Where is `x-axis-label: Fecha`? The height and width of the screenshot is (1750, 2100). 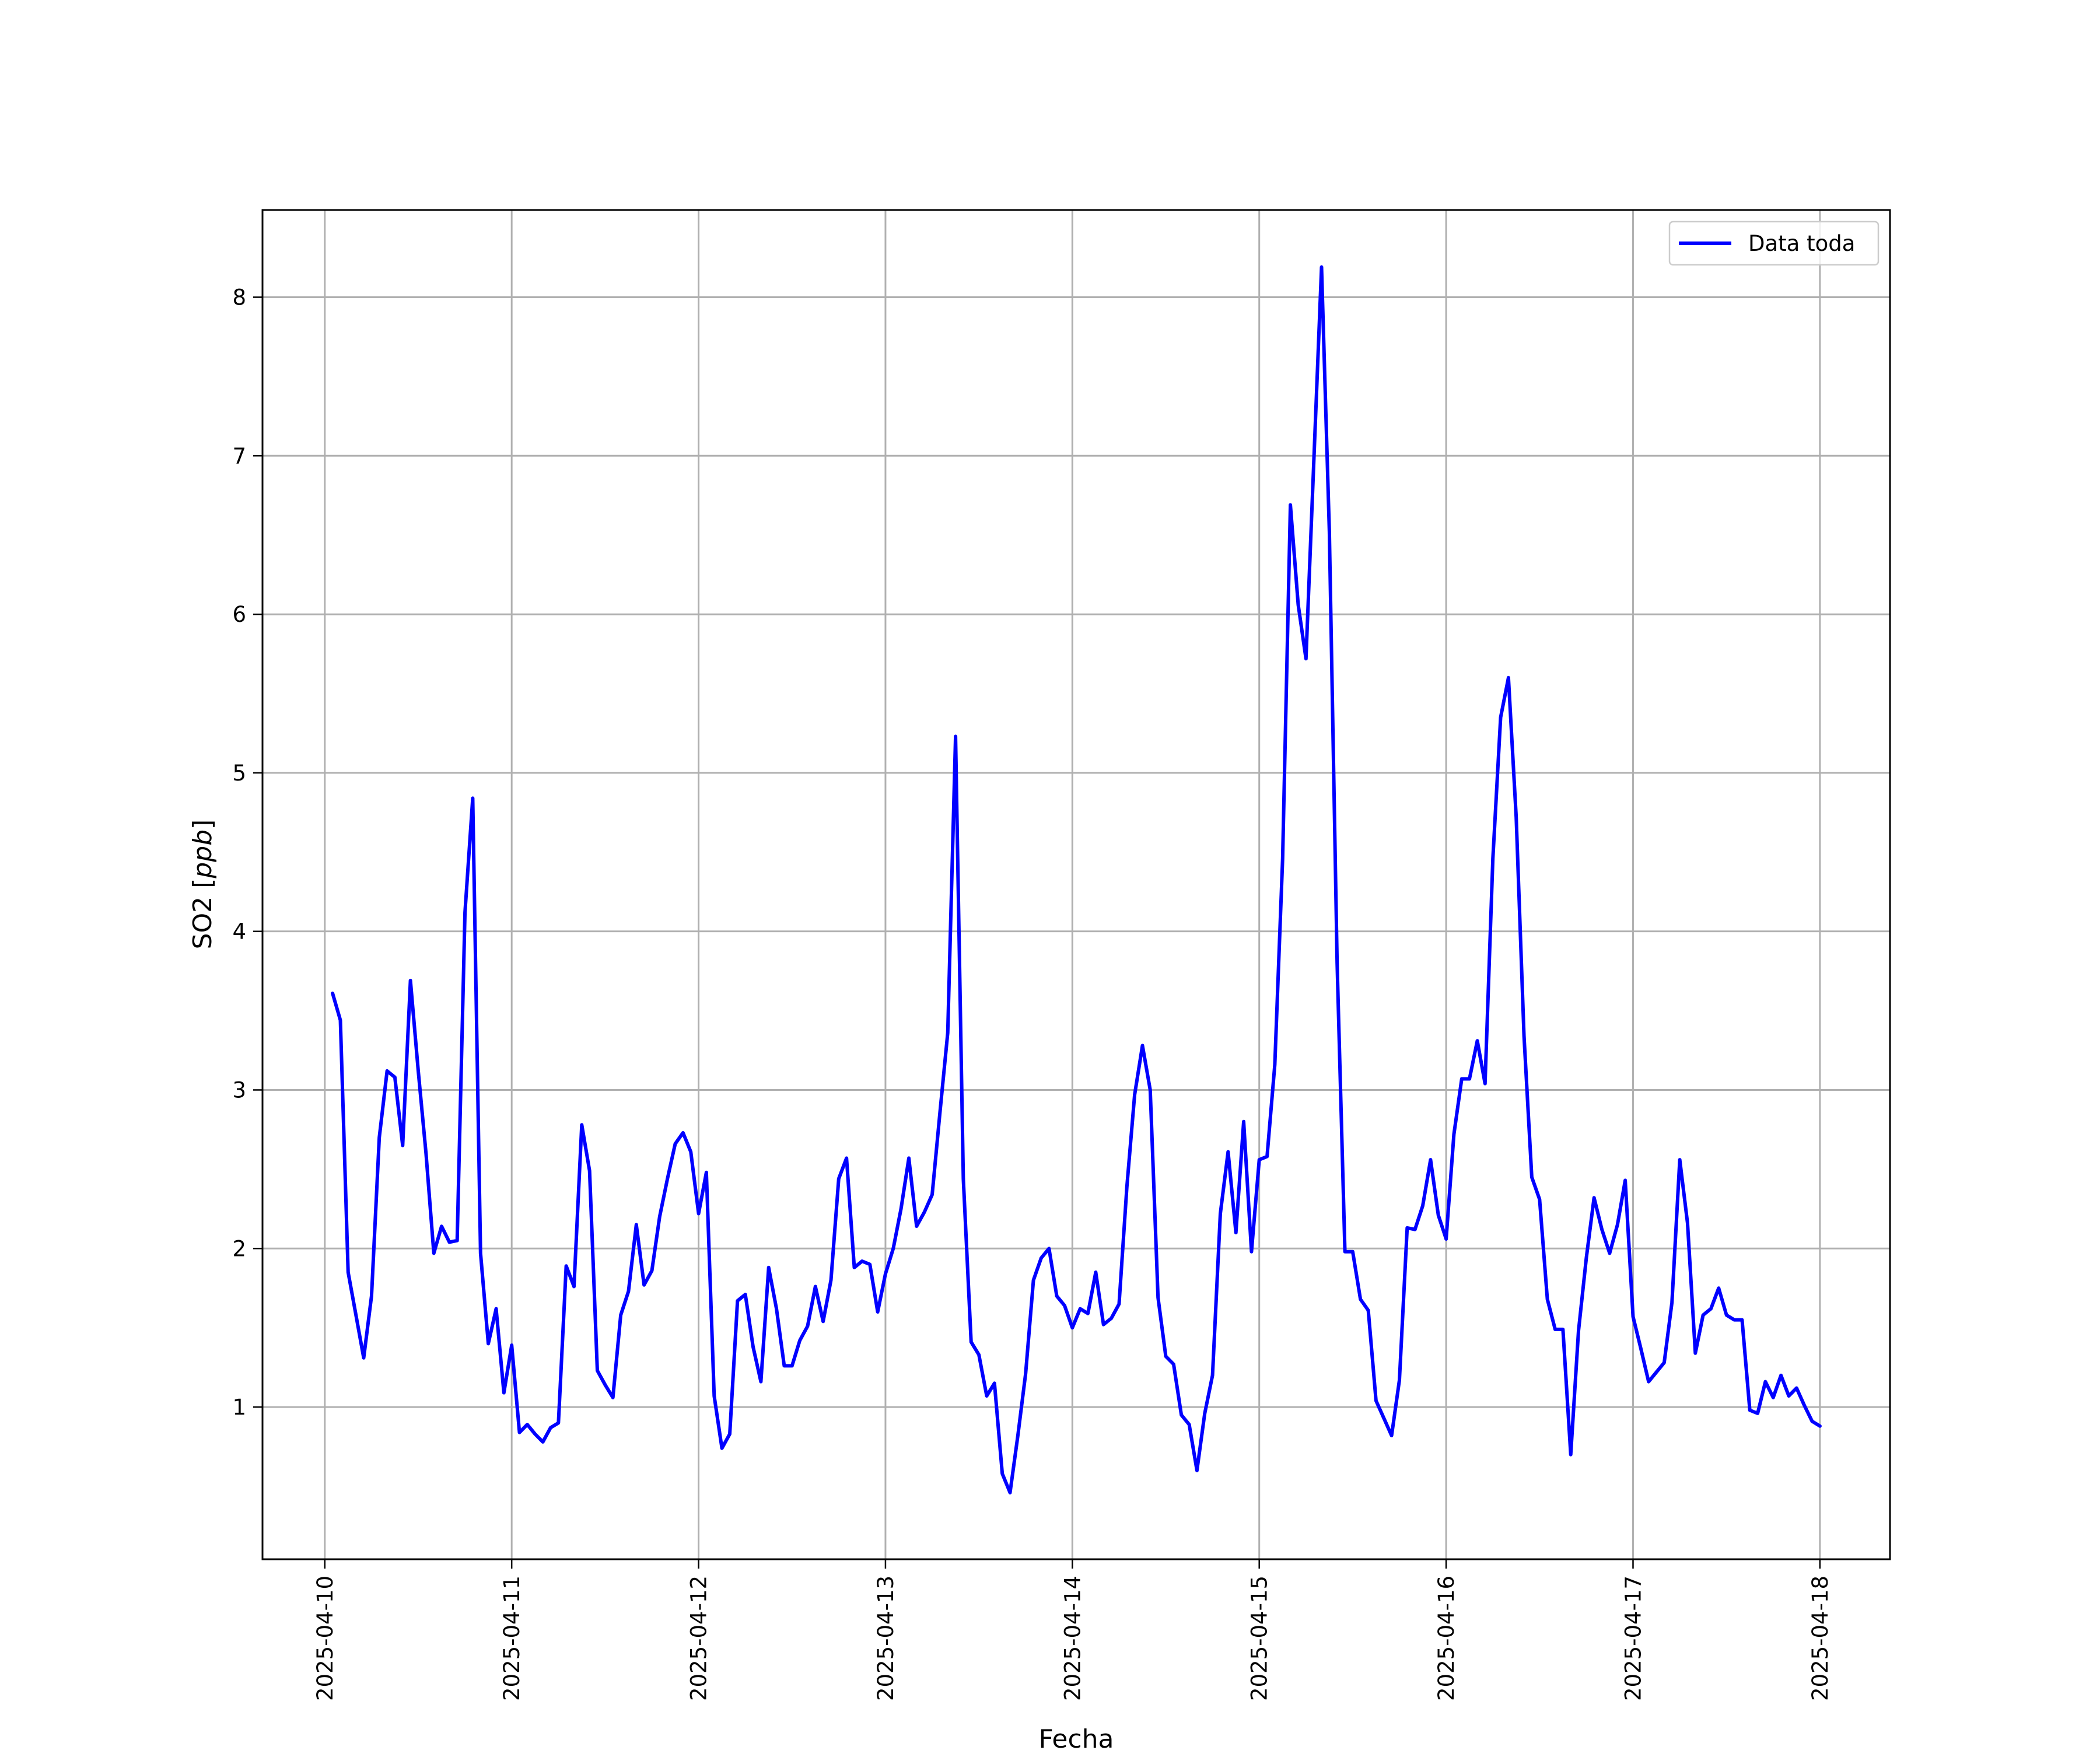
x-axis-label: Fecha is located at coordinates (1076, 1737).